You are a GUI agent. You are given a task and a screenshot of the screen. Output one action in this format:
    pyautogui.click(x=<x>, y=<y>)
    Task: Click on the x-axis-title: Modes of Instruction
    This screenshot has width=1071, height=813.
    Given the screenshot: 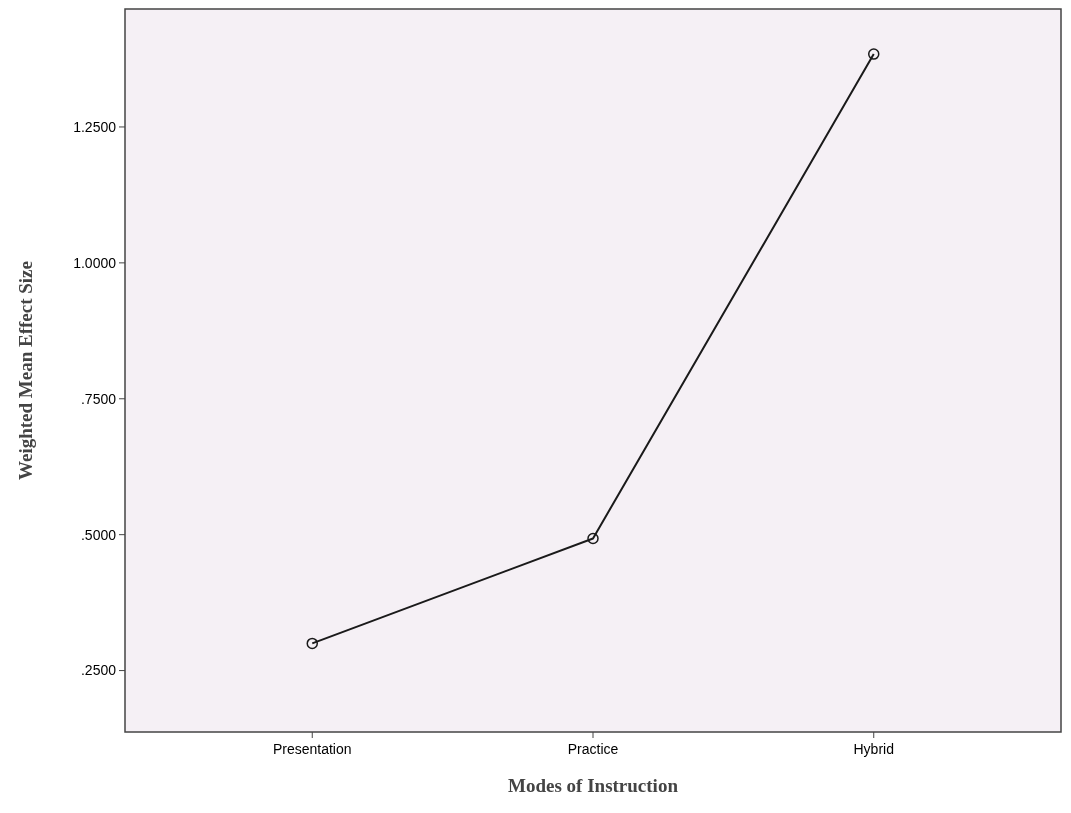 What is the action you would take?
    pyautogui.click(x=593, y=785)
    